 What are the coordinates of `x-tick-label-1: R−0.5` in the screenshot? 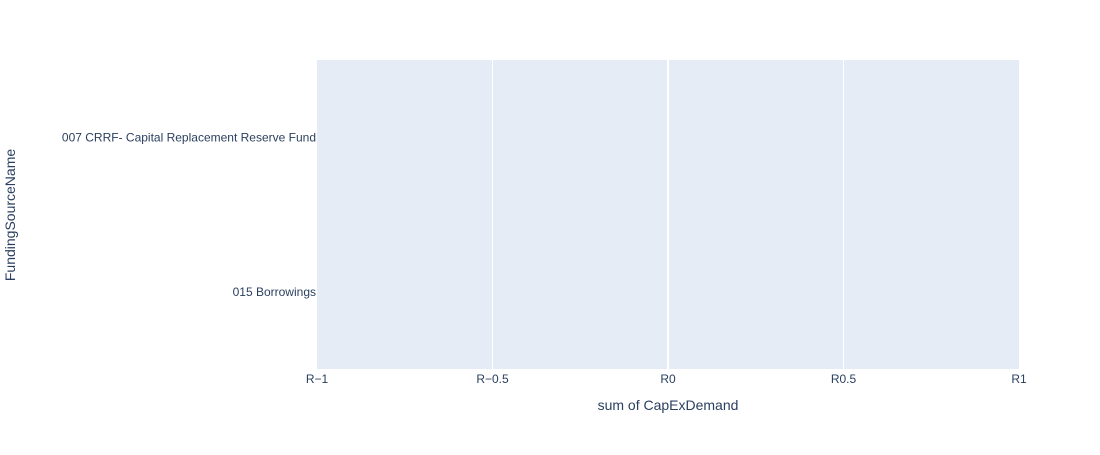 It's located at (492, 379).